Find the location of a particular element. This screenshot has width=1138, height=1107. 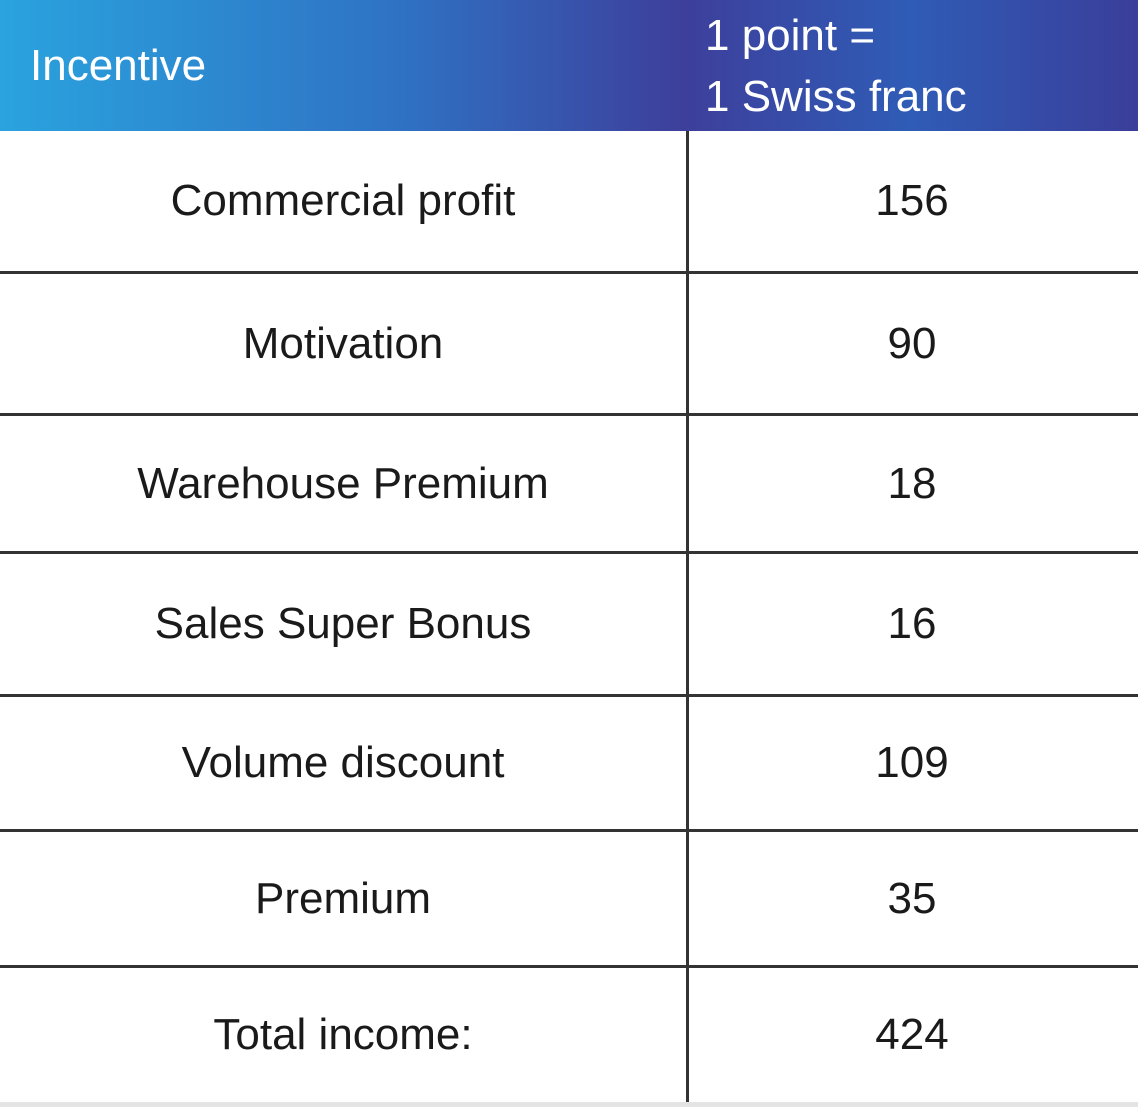

table-row: Commercial profit 156 is located at coordinates (569, 202).